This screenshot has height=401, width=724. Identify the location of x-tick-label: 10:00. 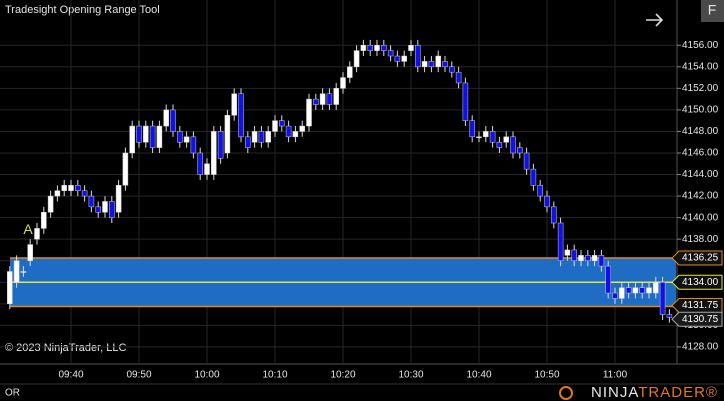
(206, 375).